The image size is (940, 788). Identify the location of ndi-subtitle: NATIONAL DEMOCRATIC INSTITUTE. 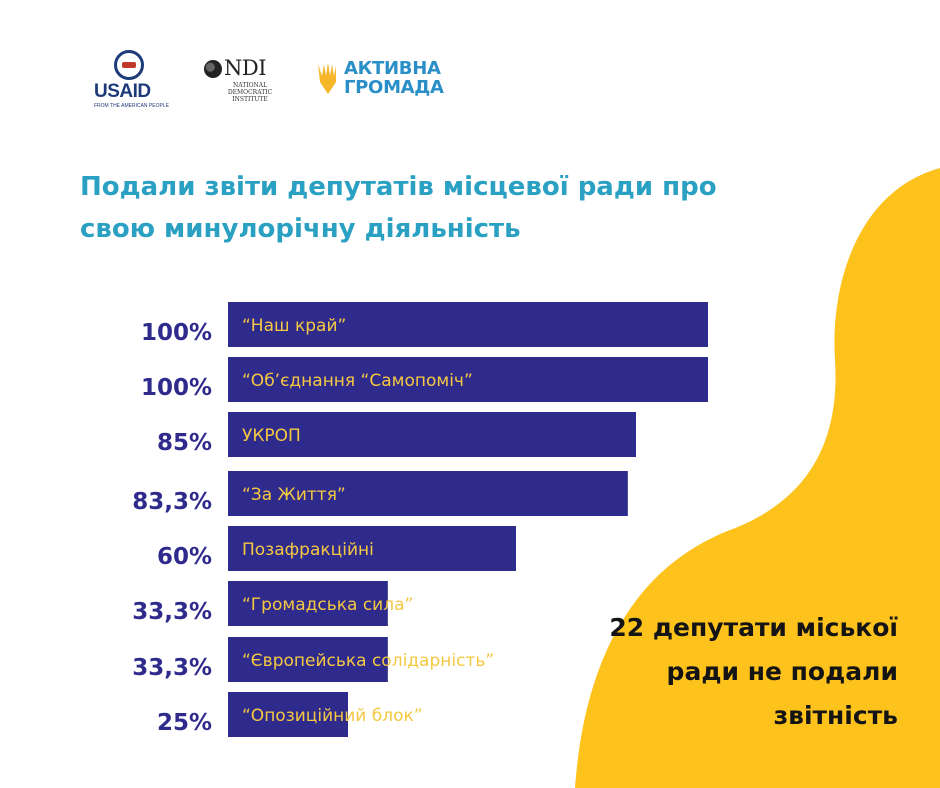
(250, 92).